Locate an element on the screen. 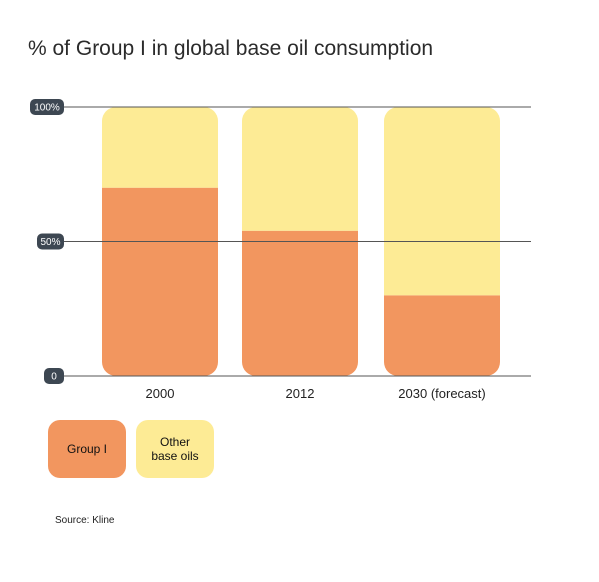 This screenshot has width=599, height=582. legend-item-other-base-oils: Other base oils is located at coordinates (175, 449).